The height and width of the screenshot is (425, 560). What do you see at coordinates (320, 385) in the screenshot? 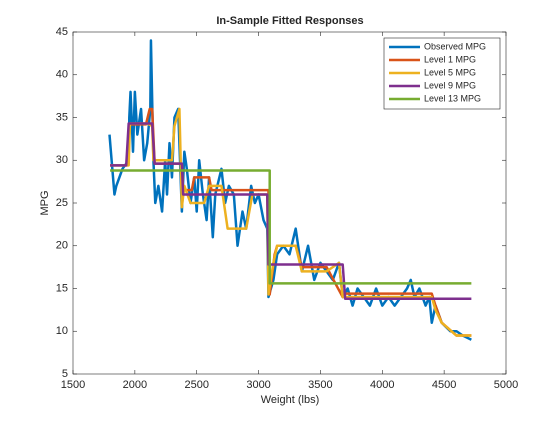
I see `x-tick-label: 3500` at bounding box center [320, 385].